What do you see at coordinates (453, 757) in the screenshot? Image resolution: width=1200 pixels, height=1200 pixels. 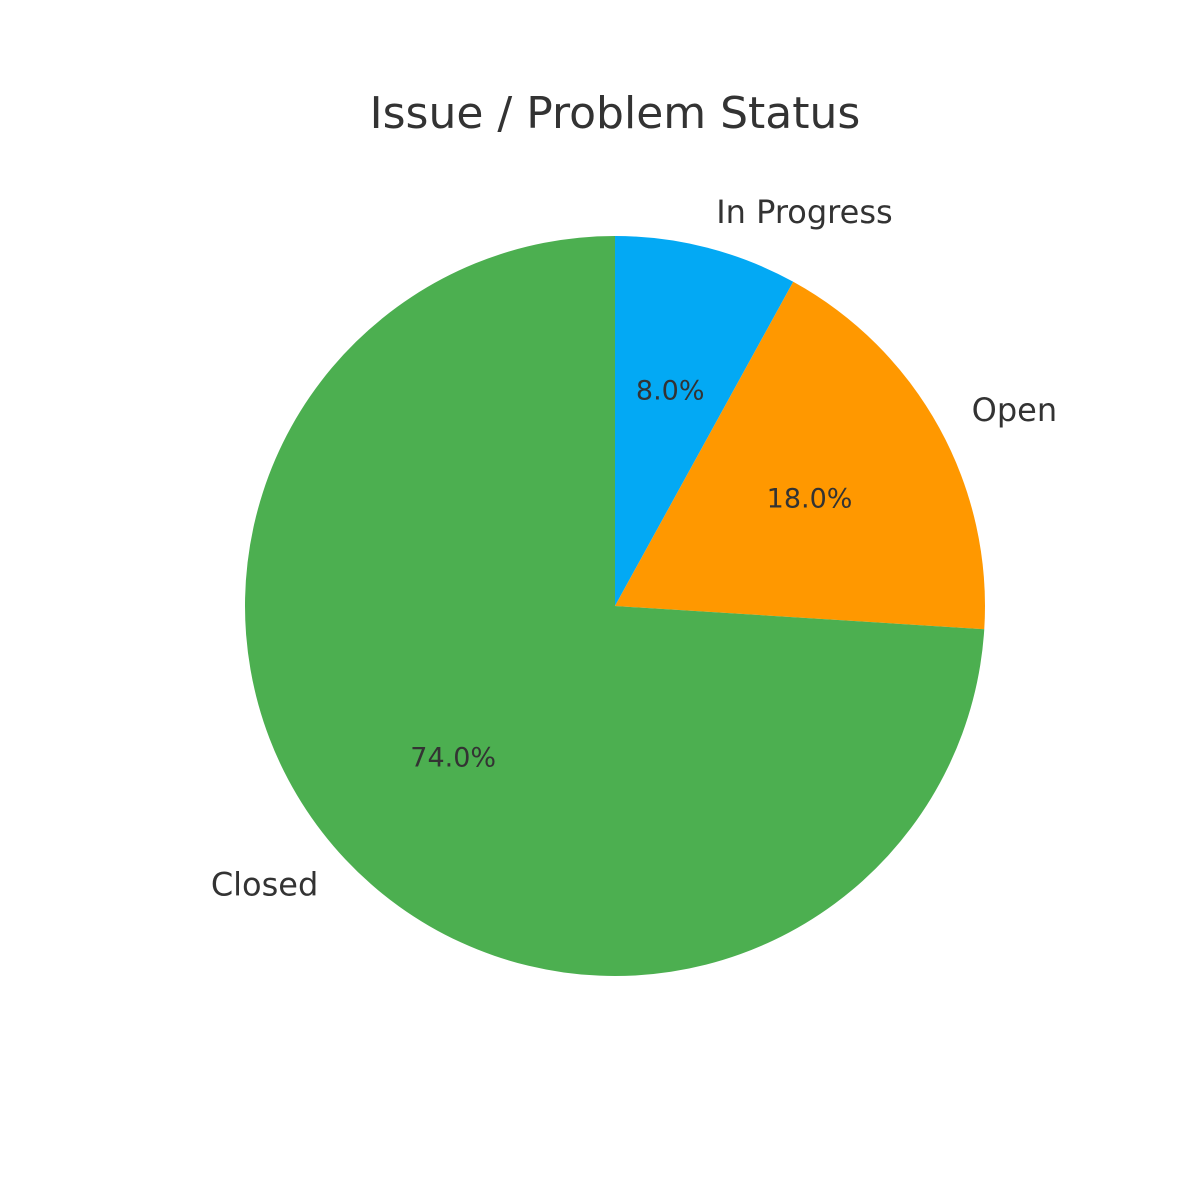 I see `value-label-closed: 74.0%` at bounding box center [453, 757].